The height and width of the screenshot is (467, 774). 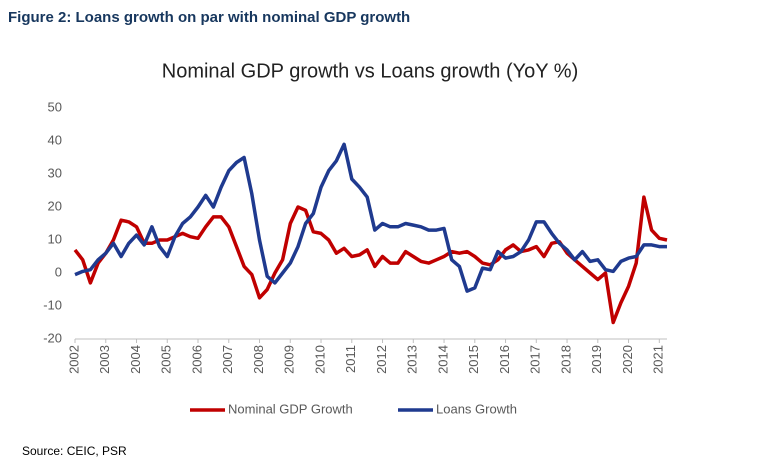 I want to click on x-tick-label: 2004, so click(x=135, y=359).